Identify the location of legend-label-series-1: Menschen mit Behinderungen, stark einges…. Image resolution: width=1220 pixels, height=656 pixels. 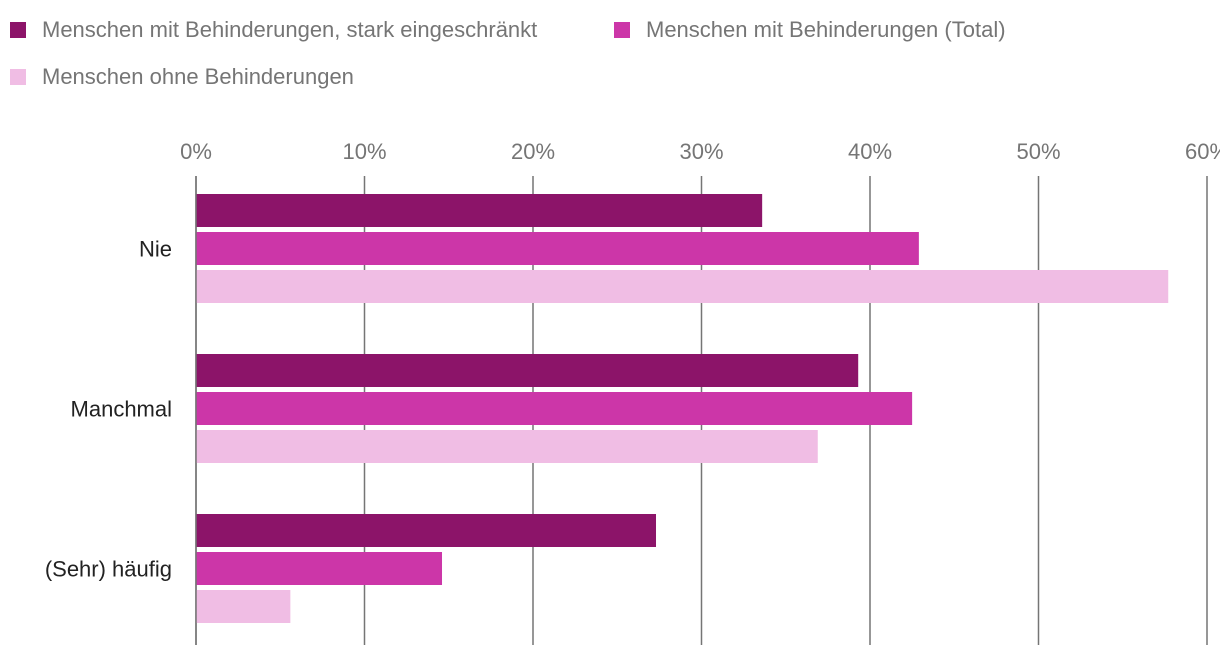
(290, 29).